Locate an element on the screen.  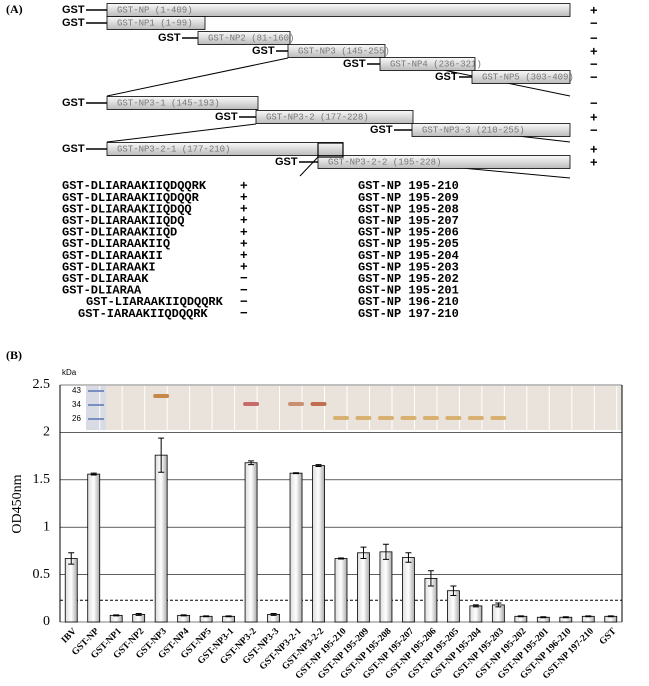
peptide-sequence: GST-DLIARAAKIIQD is located at coordinates (119, 233).